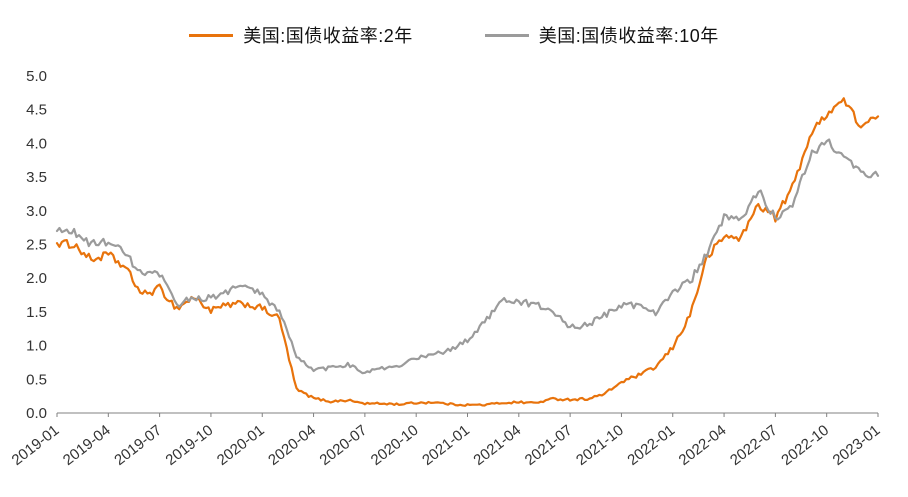 The height and width of the screenshot is (497, 908). I want to click on svg-text: 2020-01, so click(241, 445).